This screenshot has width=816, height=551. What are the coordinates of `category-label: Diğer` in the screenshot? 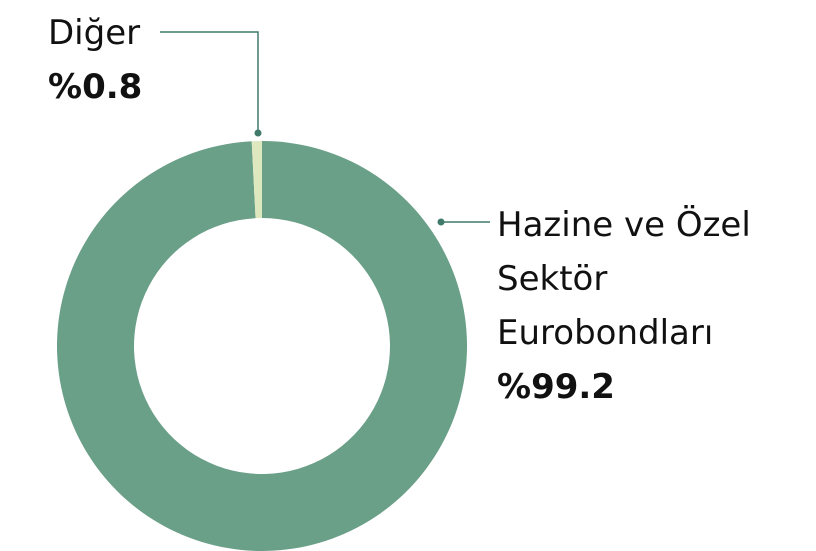 It's located at (94, 33).